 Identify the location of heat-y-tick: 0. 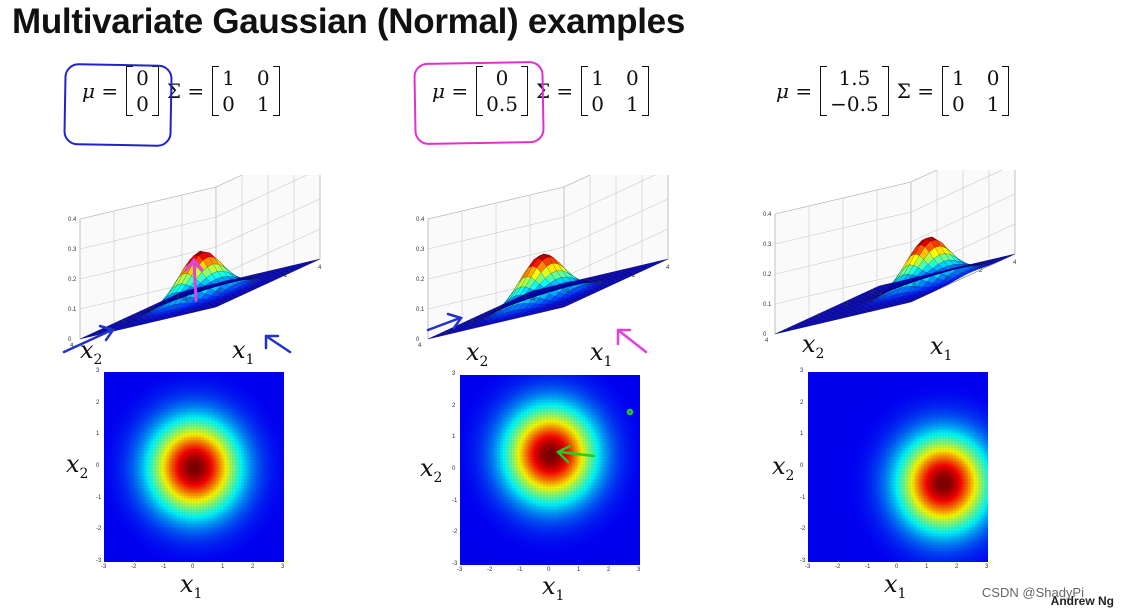
(98, 466).